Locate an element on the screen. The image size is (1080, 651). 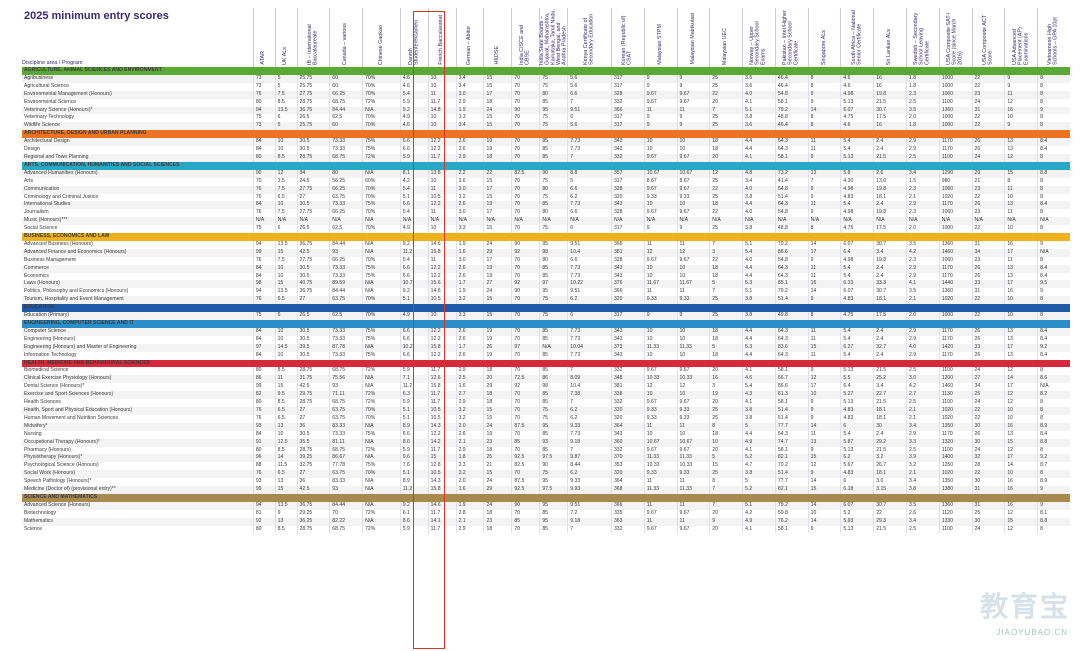
score-cell: 73.33 is located at coordinates (346, 142).